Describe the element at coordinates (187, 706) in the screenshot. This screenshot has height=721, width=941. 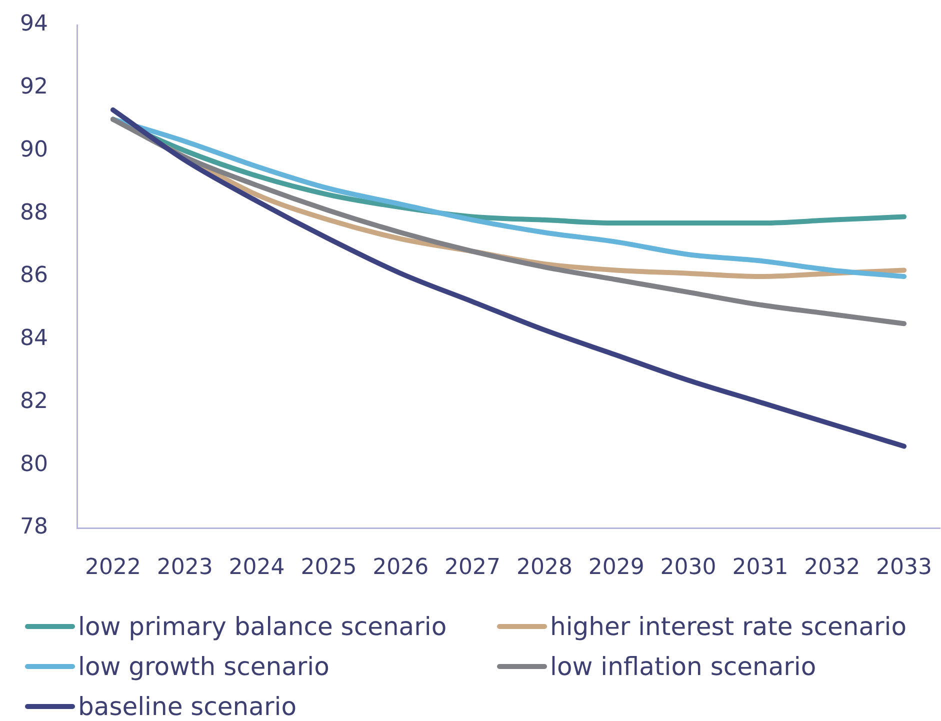
I see `legend-label: baseline scenario` at that location.